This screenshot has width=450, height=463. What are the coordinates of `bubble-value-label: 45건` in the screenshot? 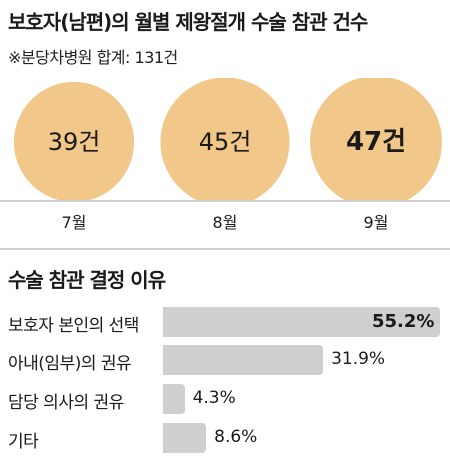 It's located at (225, 142).